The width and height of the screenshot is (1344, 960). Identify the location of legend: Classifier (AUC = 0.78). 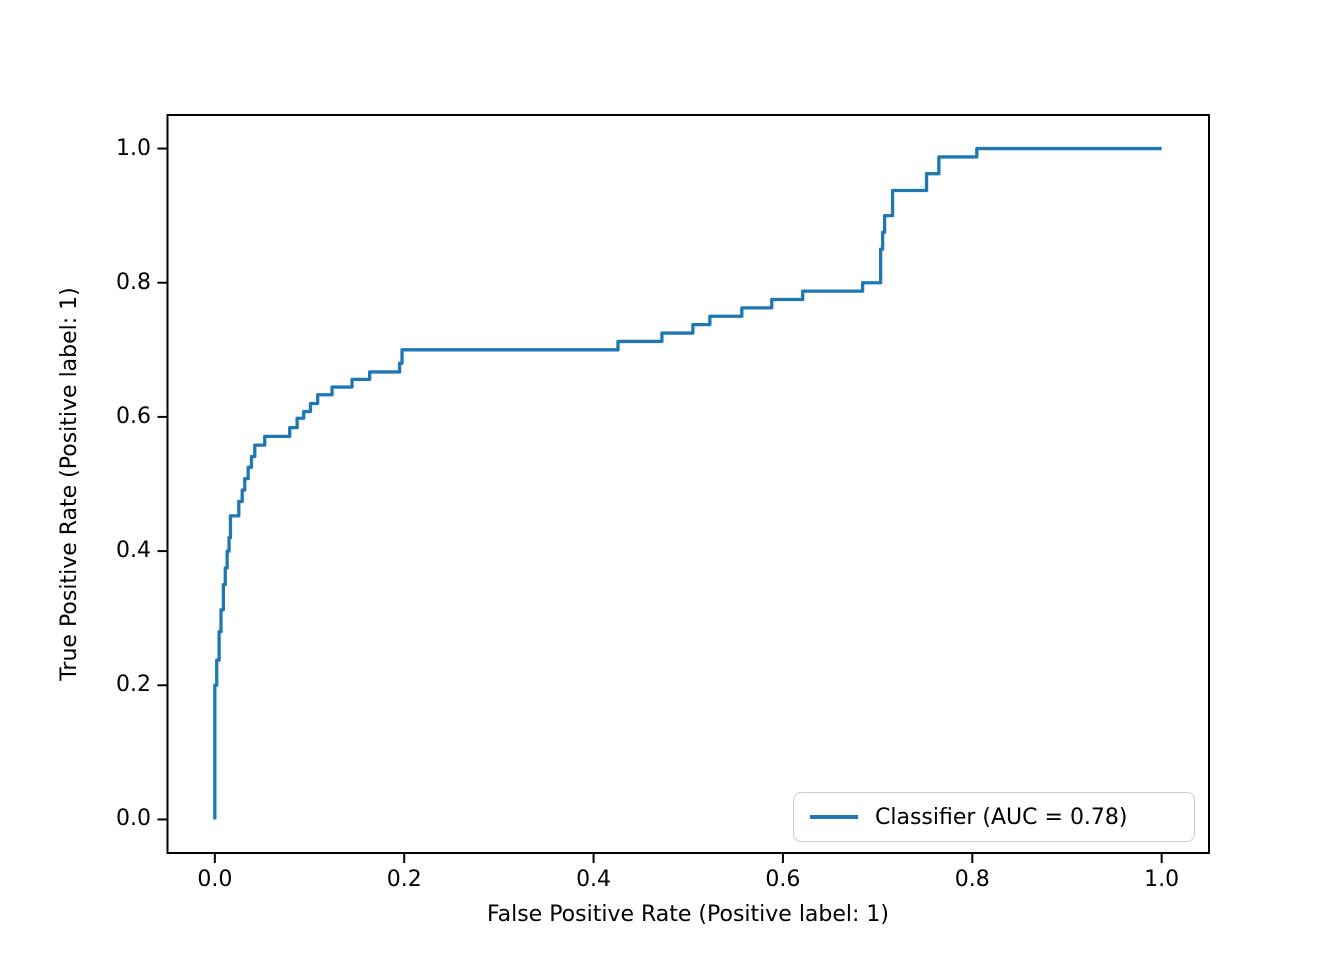
(994, 817).